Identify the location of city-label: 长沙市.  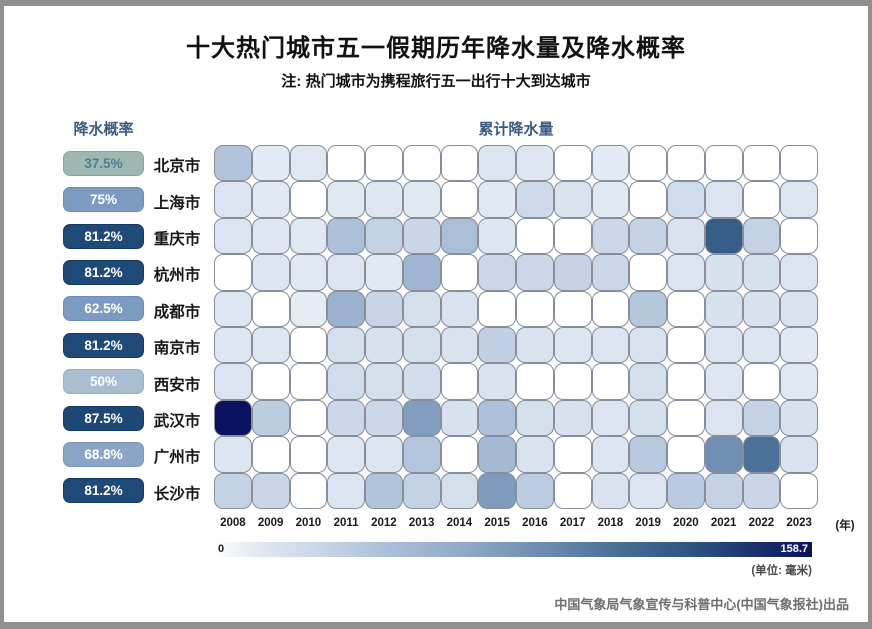
(177, 494).